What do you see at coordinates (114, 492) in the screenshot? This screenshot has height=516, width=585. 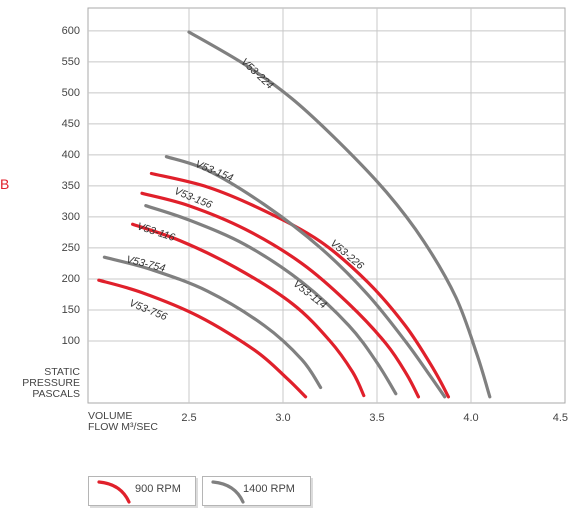 I see `red-curve-icon` at bounding box center [114, 492].